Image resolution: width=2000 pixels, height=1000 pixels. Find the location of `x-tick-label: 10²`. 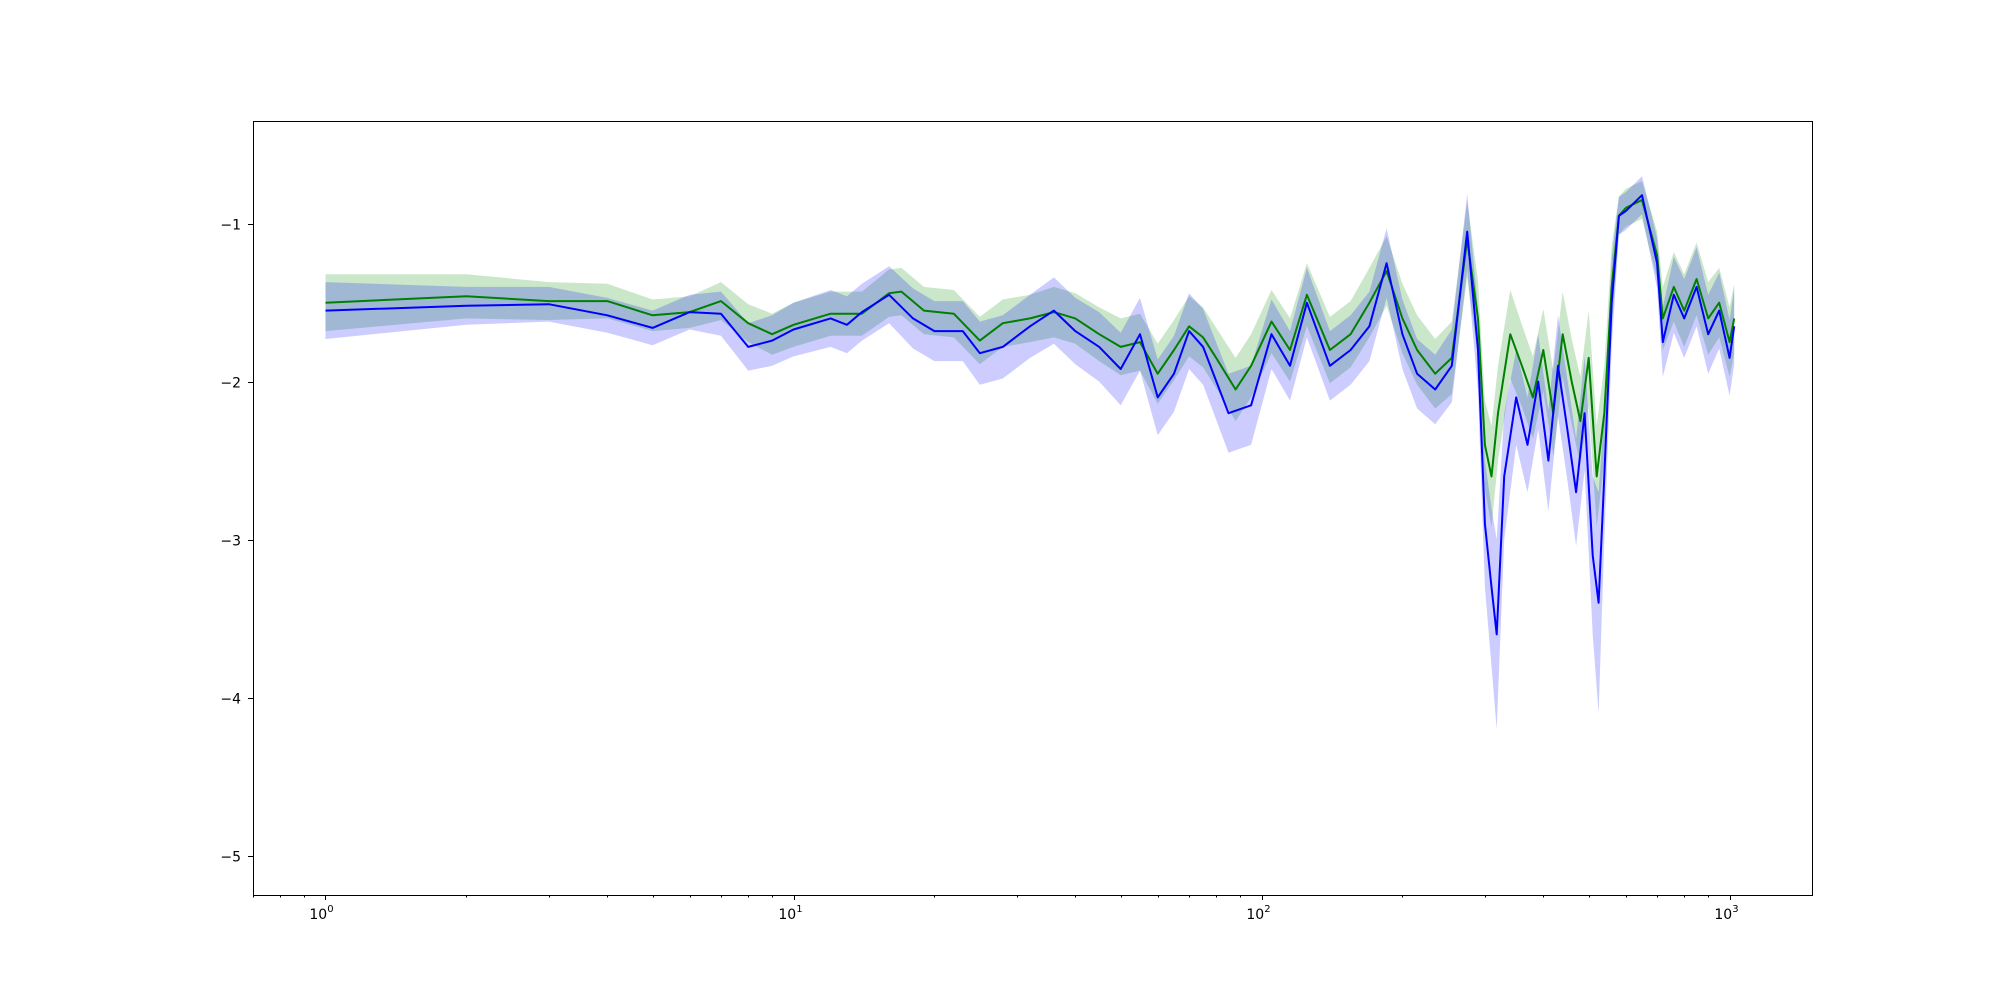

x-tick-label: 10² is located at coordinates (1258, 913).